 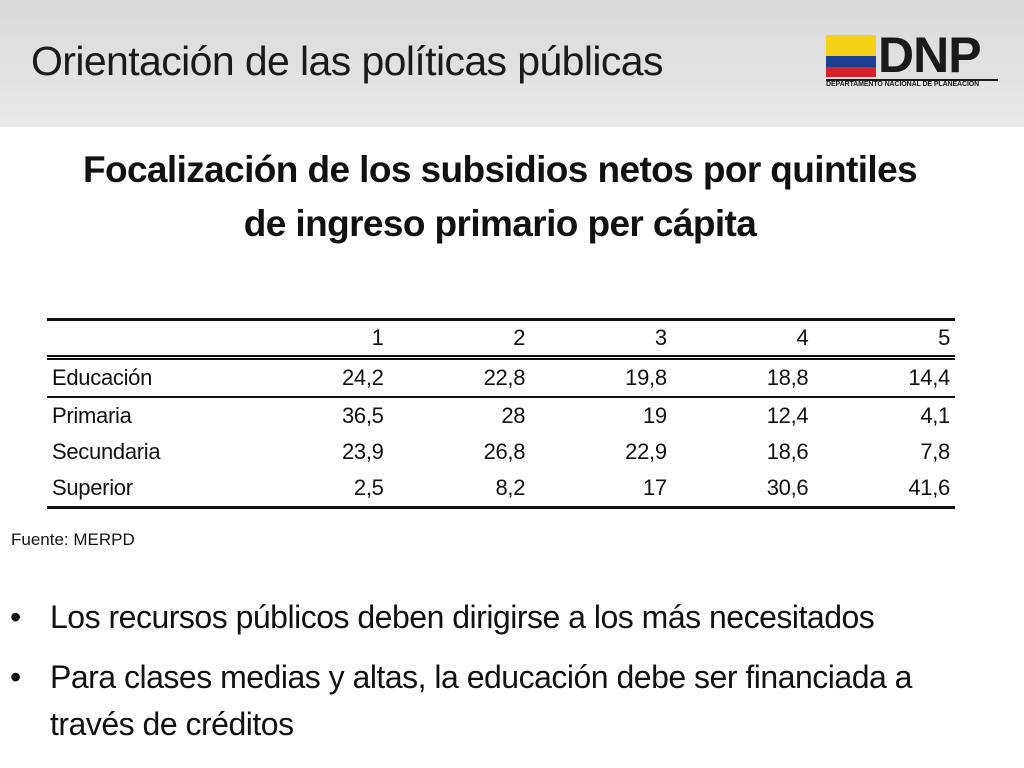 I want to click on table-cell: 30,6, so click(x=742, y=489).